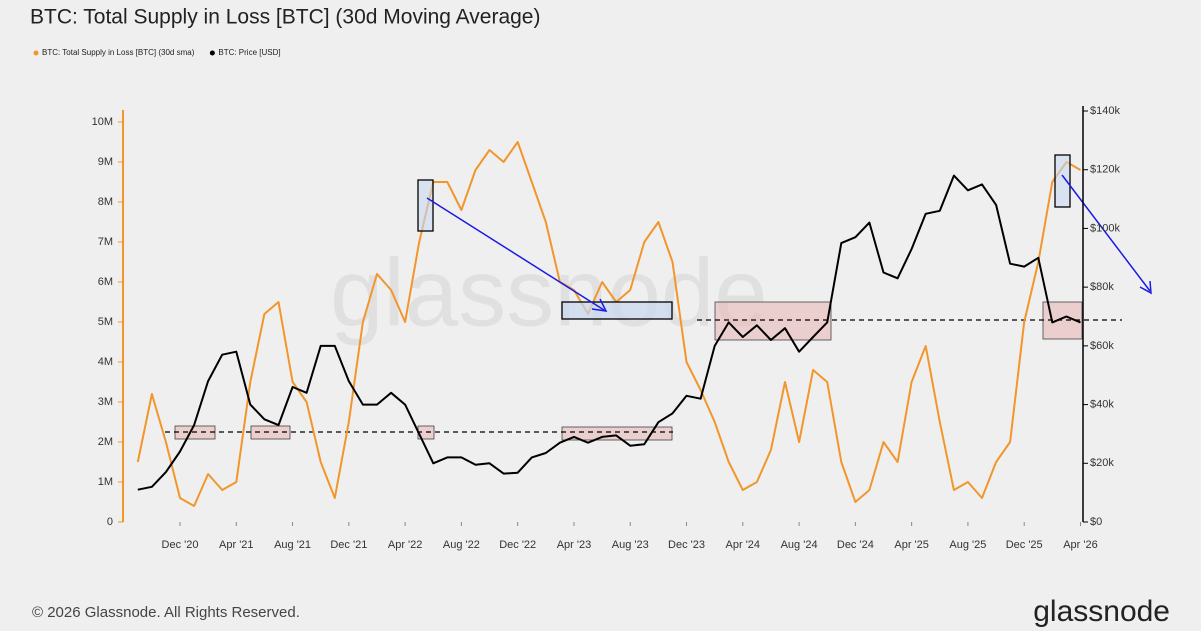 The height and width of the screenshot is (631, 1201). I want to click on x-tick-label: Aug '24, so click(799, 545).